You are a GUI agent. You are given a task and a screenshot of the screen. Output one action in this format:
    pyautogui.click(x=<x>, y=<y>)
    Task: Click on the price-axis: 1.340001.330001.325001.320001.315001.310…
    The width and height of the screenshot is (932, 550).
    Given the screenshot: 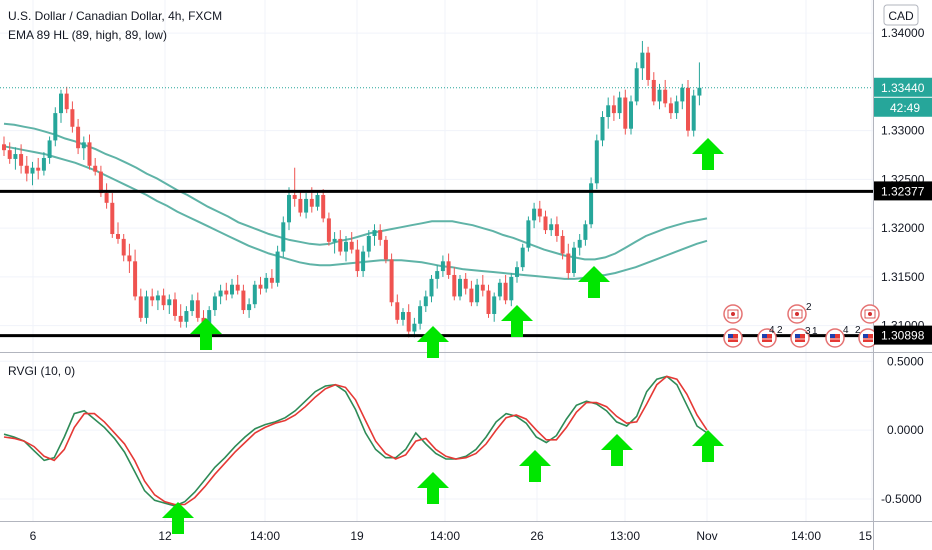 What is the action you would take?
    pyautogui.click(x=903, y=179)
    